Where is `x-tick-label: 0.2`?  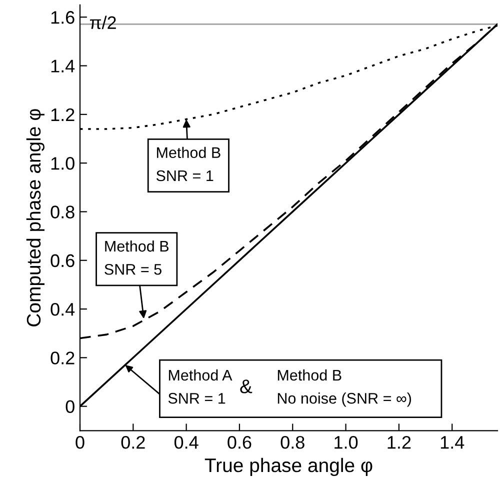 x-tick-label: 0.2 is located at coordinates (133, 442).